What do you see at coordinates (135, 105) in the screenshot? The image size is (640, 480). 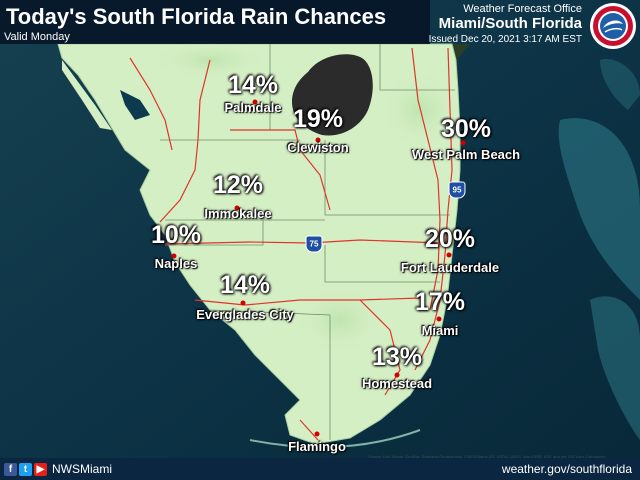 I see `charlotte-harbor` at bounding box center [135, 105].